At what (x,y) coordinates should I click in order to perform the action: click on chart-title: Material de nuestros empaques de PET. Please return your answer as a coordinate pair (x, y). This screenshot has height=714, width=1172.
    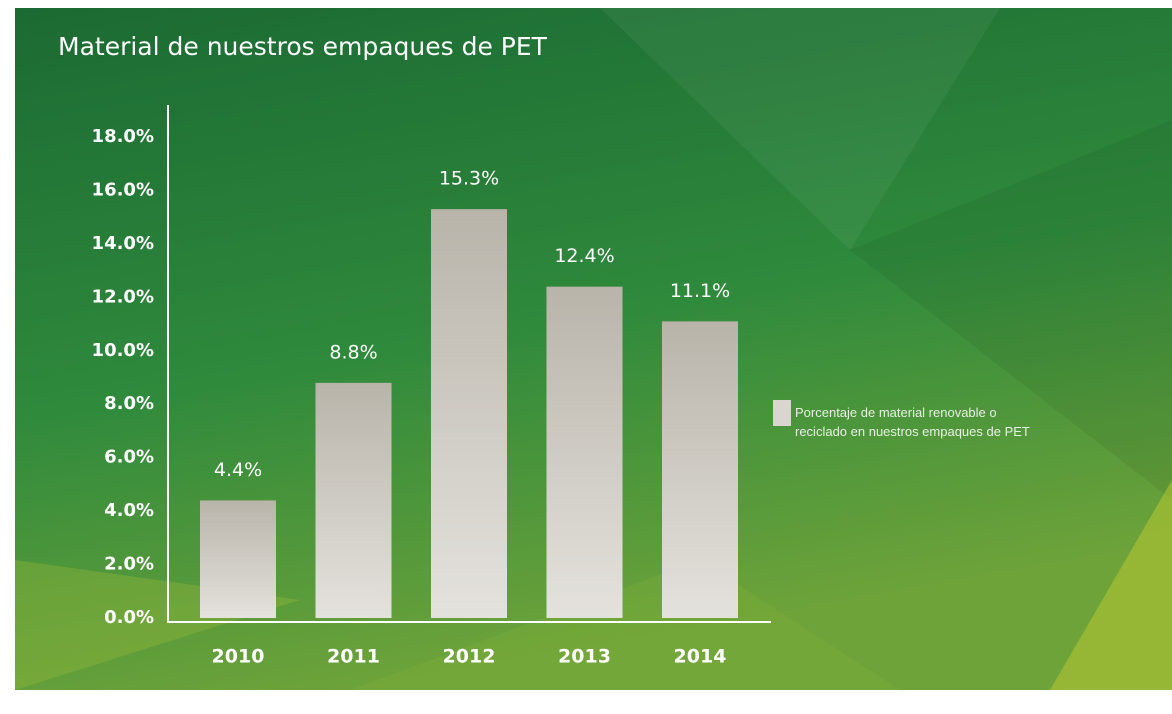
    Looking at the image, I should click on (303, 46).